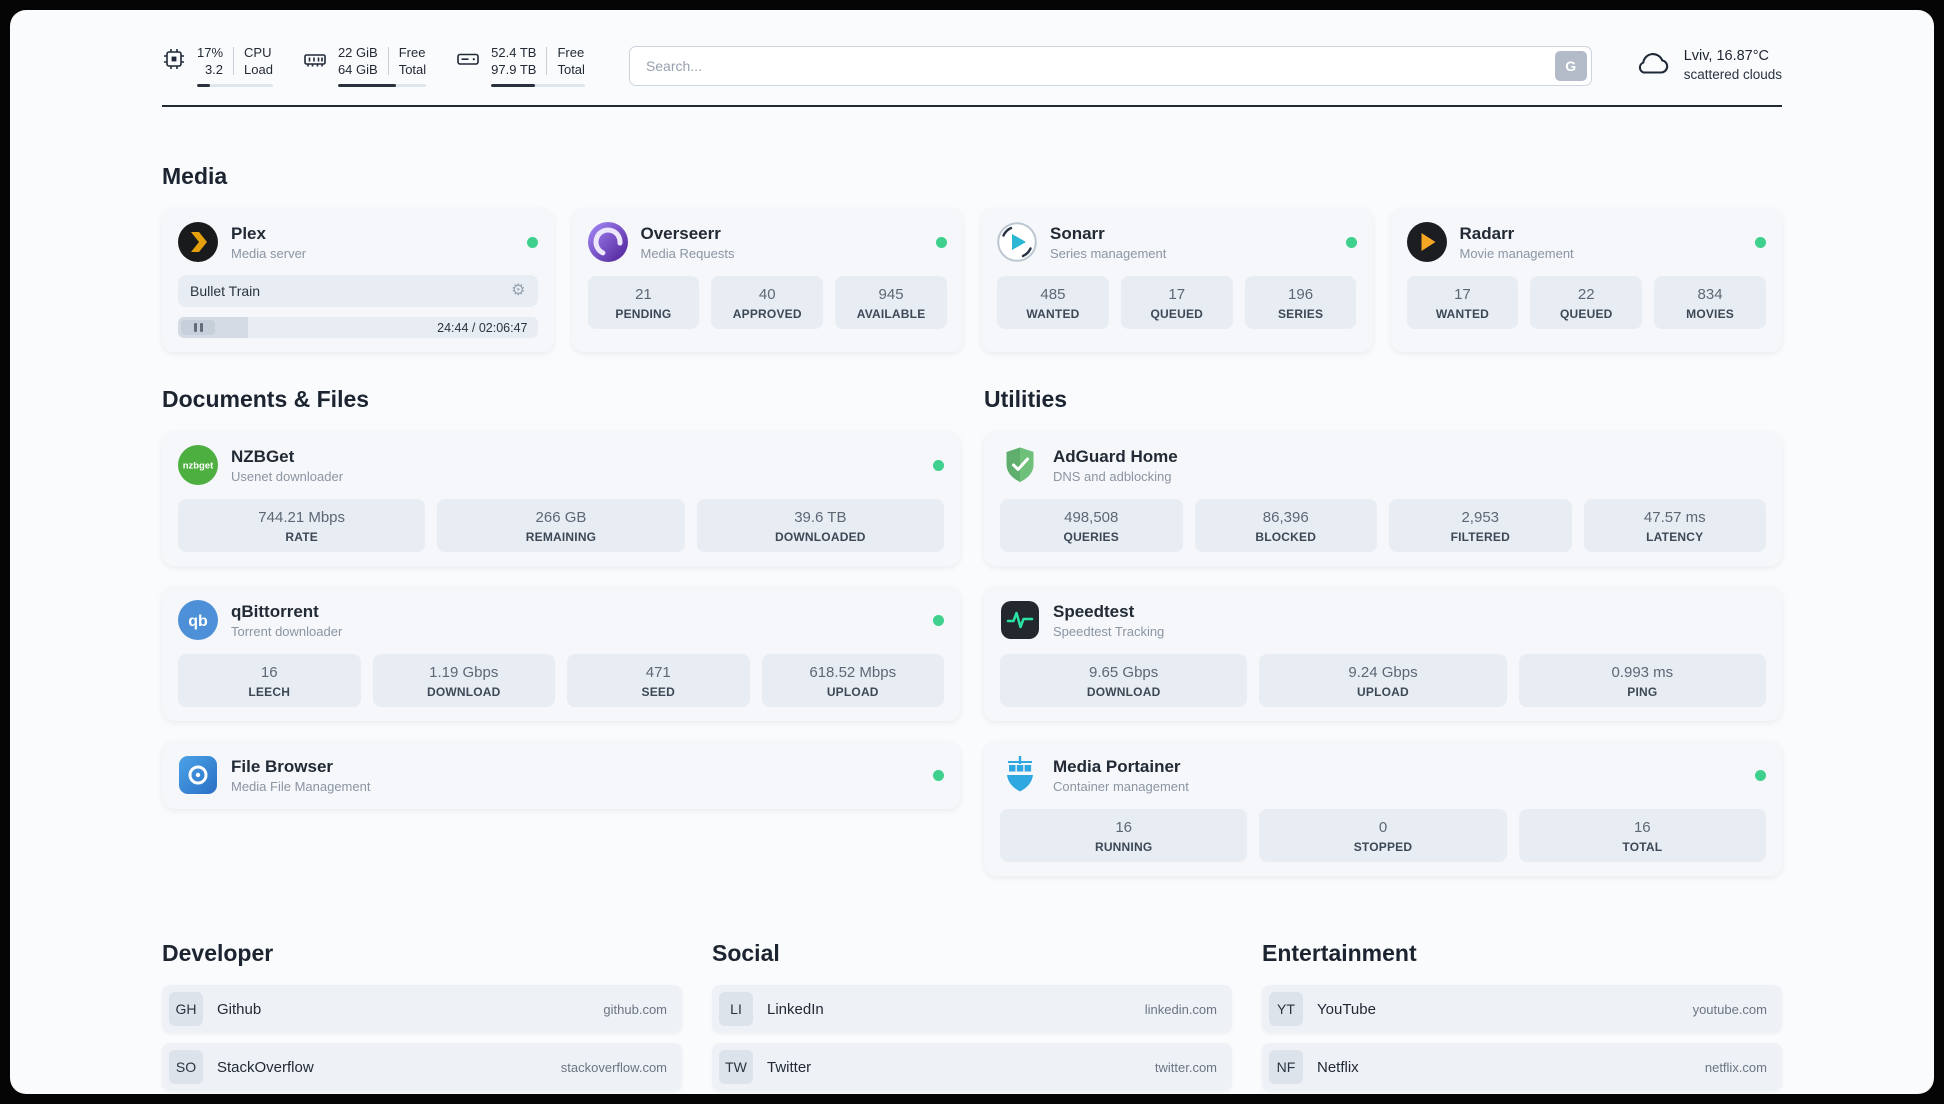 This screenshot has width=1944, height=1104. What do you see at coordinates (358, 327) in the screenshot?
I see `playback-progress-bar: 24:44 / 02:06:47` at bounding box center [358, 327].